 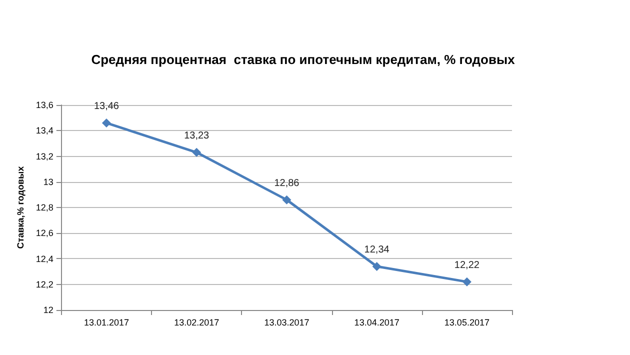 I want to click on y-tick-label: 13, so click(x=48, y=181).